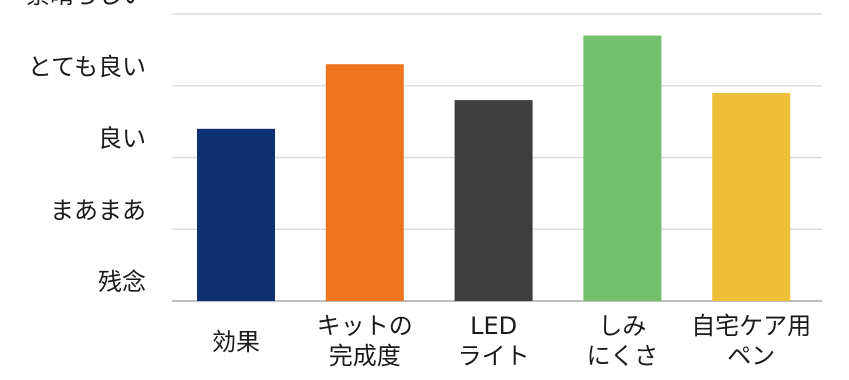  I want to click on y-tick-label: 残念, so click(122, 282).